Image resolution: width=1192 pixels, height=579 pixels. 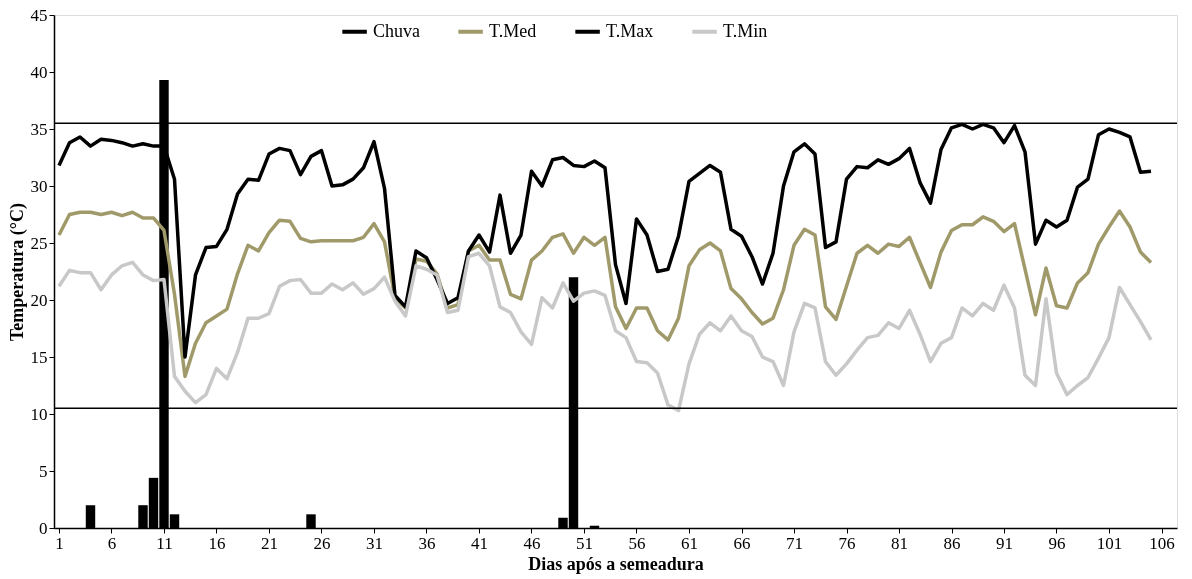 I want to click on y-axis-title: Temperatura (°C), so click(x=17, y=272).